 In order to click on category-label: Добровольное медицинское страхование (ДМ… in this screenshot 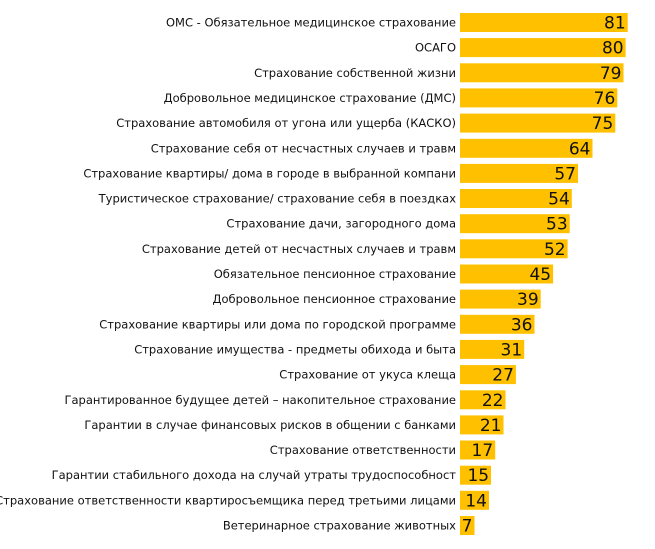, I will do `click(310, 98)`.